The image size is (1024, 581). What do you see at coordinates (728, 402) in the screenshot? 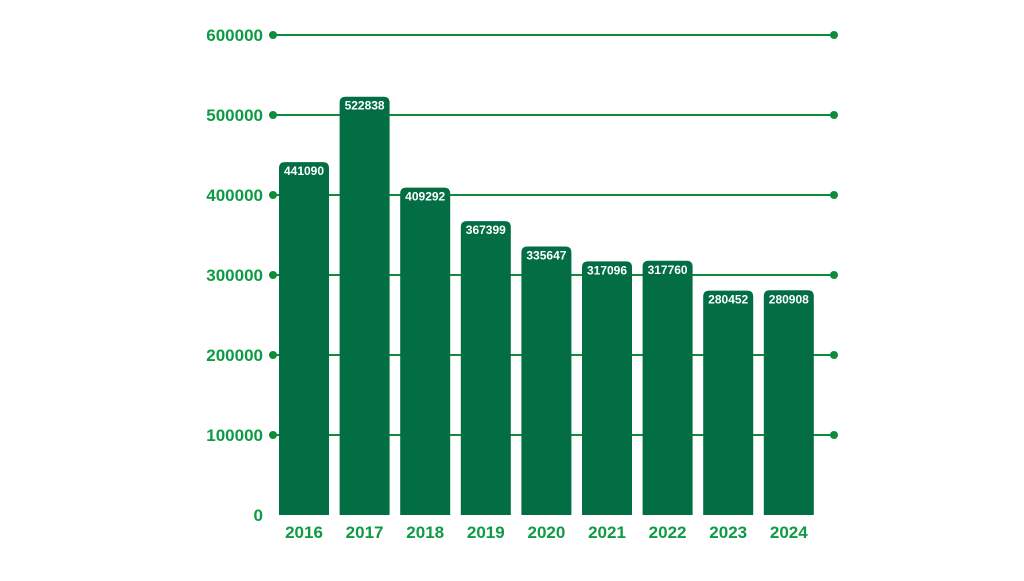
I see `bar-2023` at bounding box center [728, 402].